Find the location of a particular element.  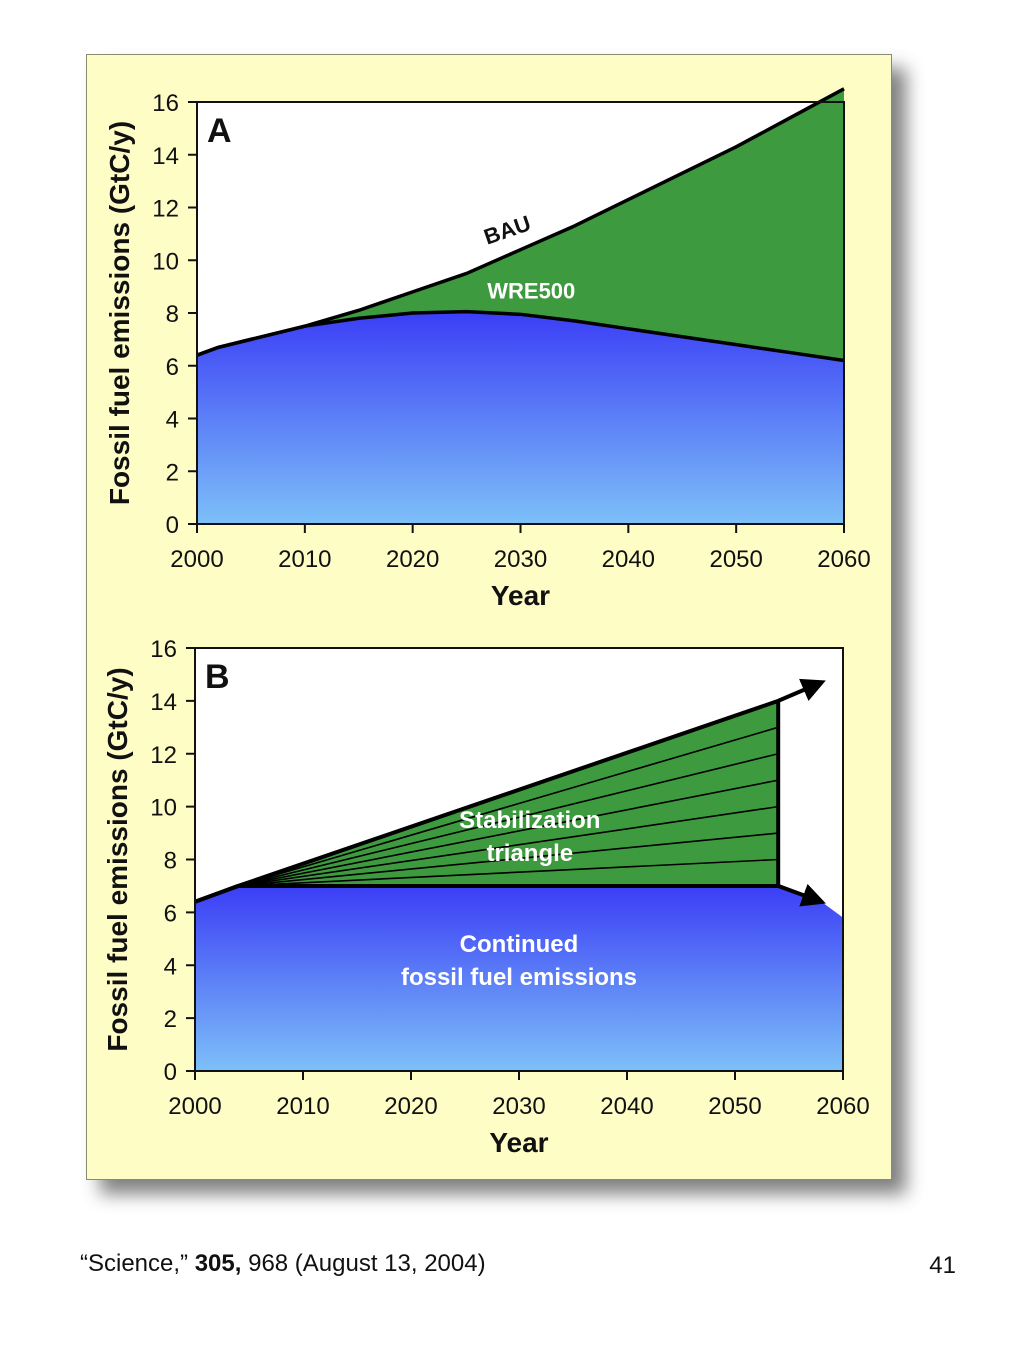

series-line-wre500 is located at coordinates (520, 336).